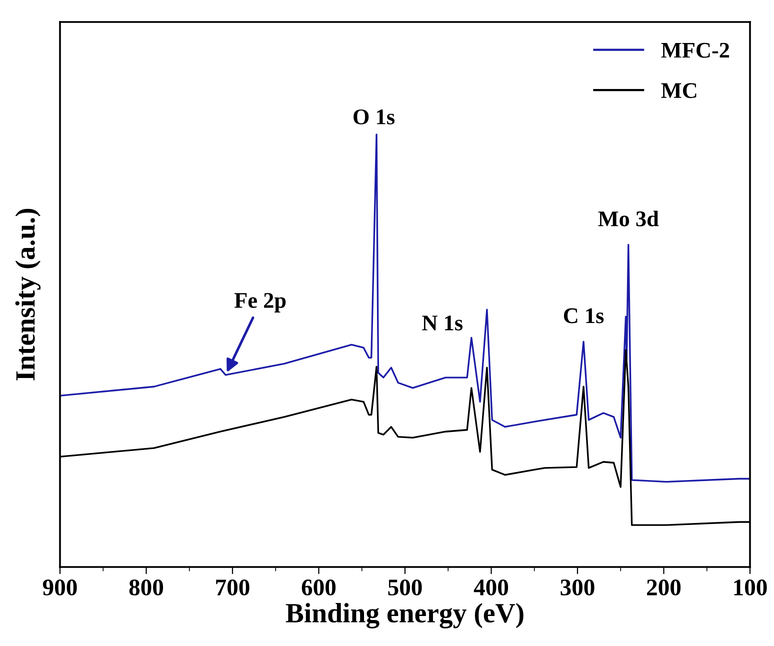  I want to click on y-axis-title: Intensity (a.u.), so click(28, 294).